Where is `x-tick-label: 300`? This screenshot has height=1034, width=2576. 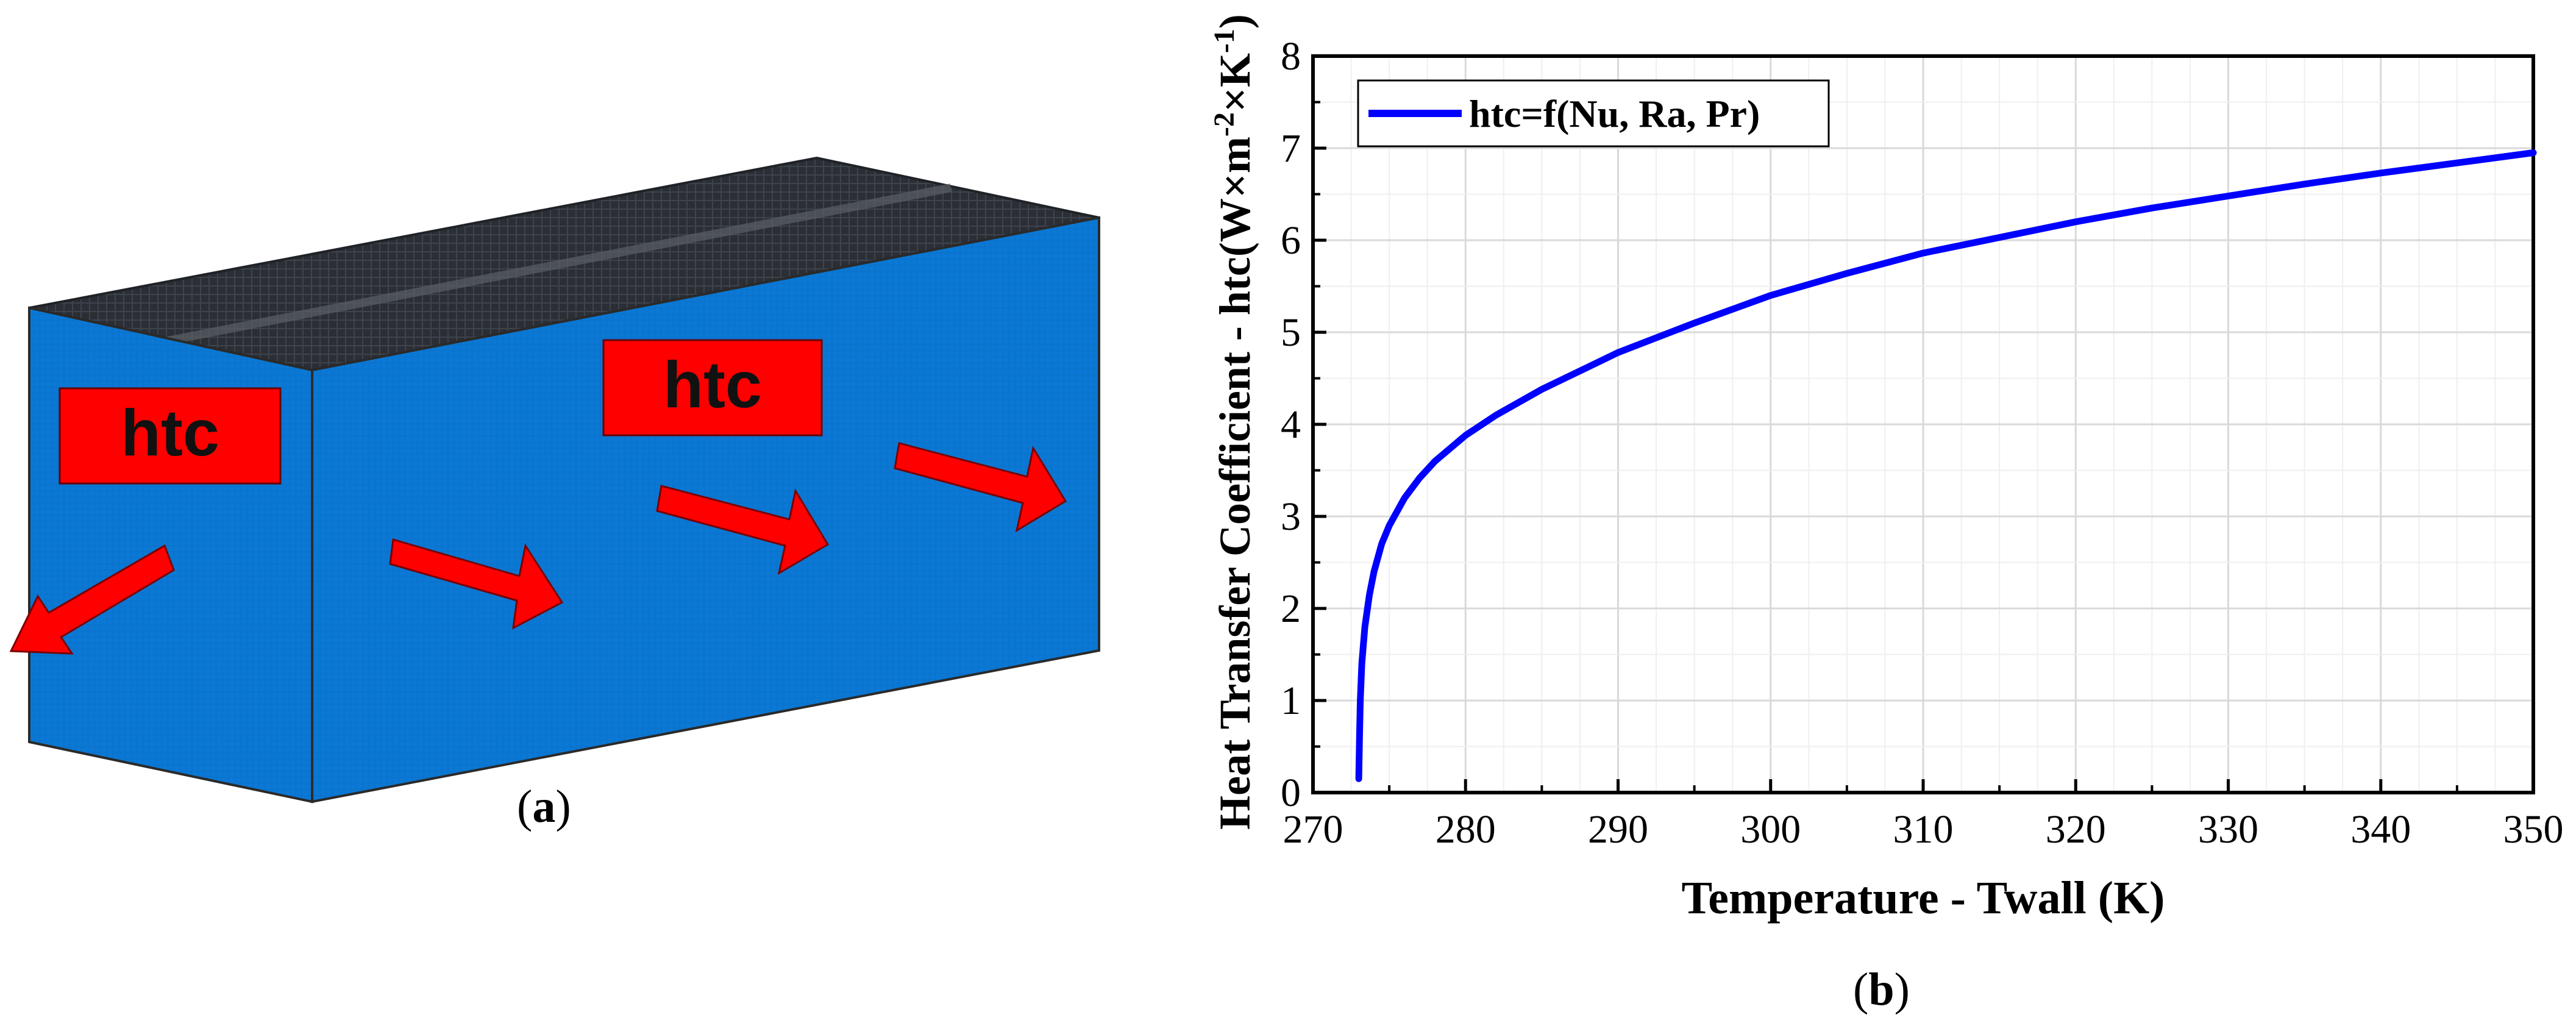 x-tick-label: 300 is located at coordinates (1770, 829).